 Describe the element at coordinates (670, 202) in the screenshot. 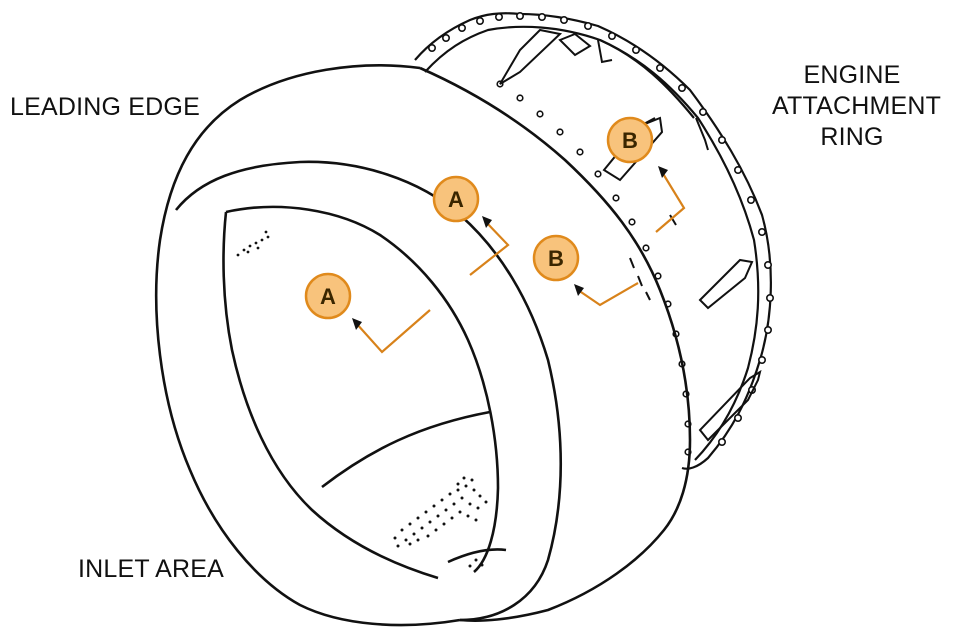

I see `leader-b-top` at that location.